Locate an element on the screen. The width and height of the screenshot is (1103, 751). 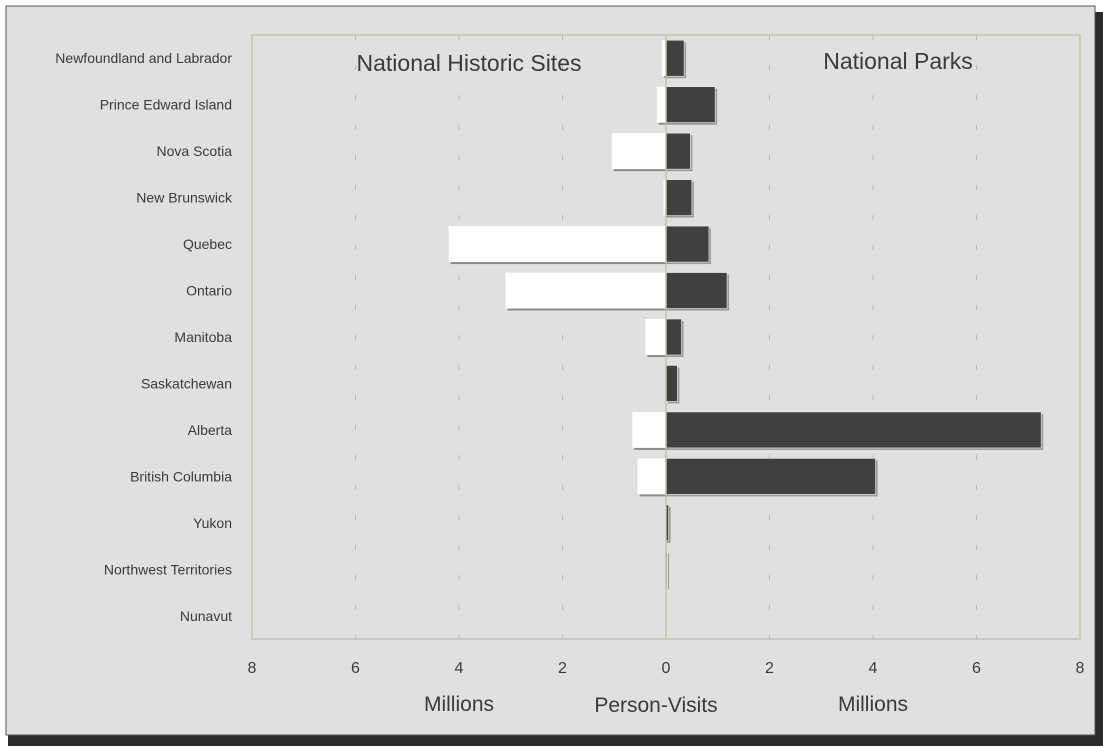
x-tick-labels: 8 6 4 2 0 2 4 6 8 is located at coordinates (666, 668).